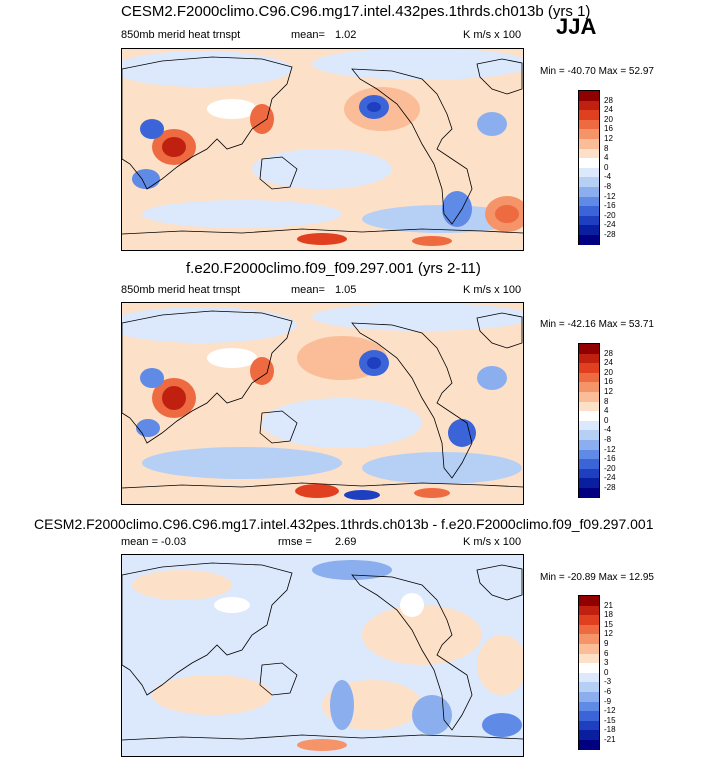  Describe the element at coordinates (608, 691) in the screenshot. I see `colorbar-tick-label: -6` at that location.